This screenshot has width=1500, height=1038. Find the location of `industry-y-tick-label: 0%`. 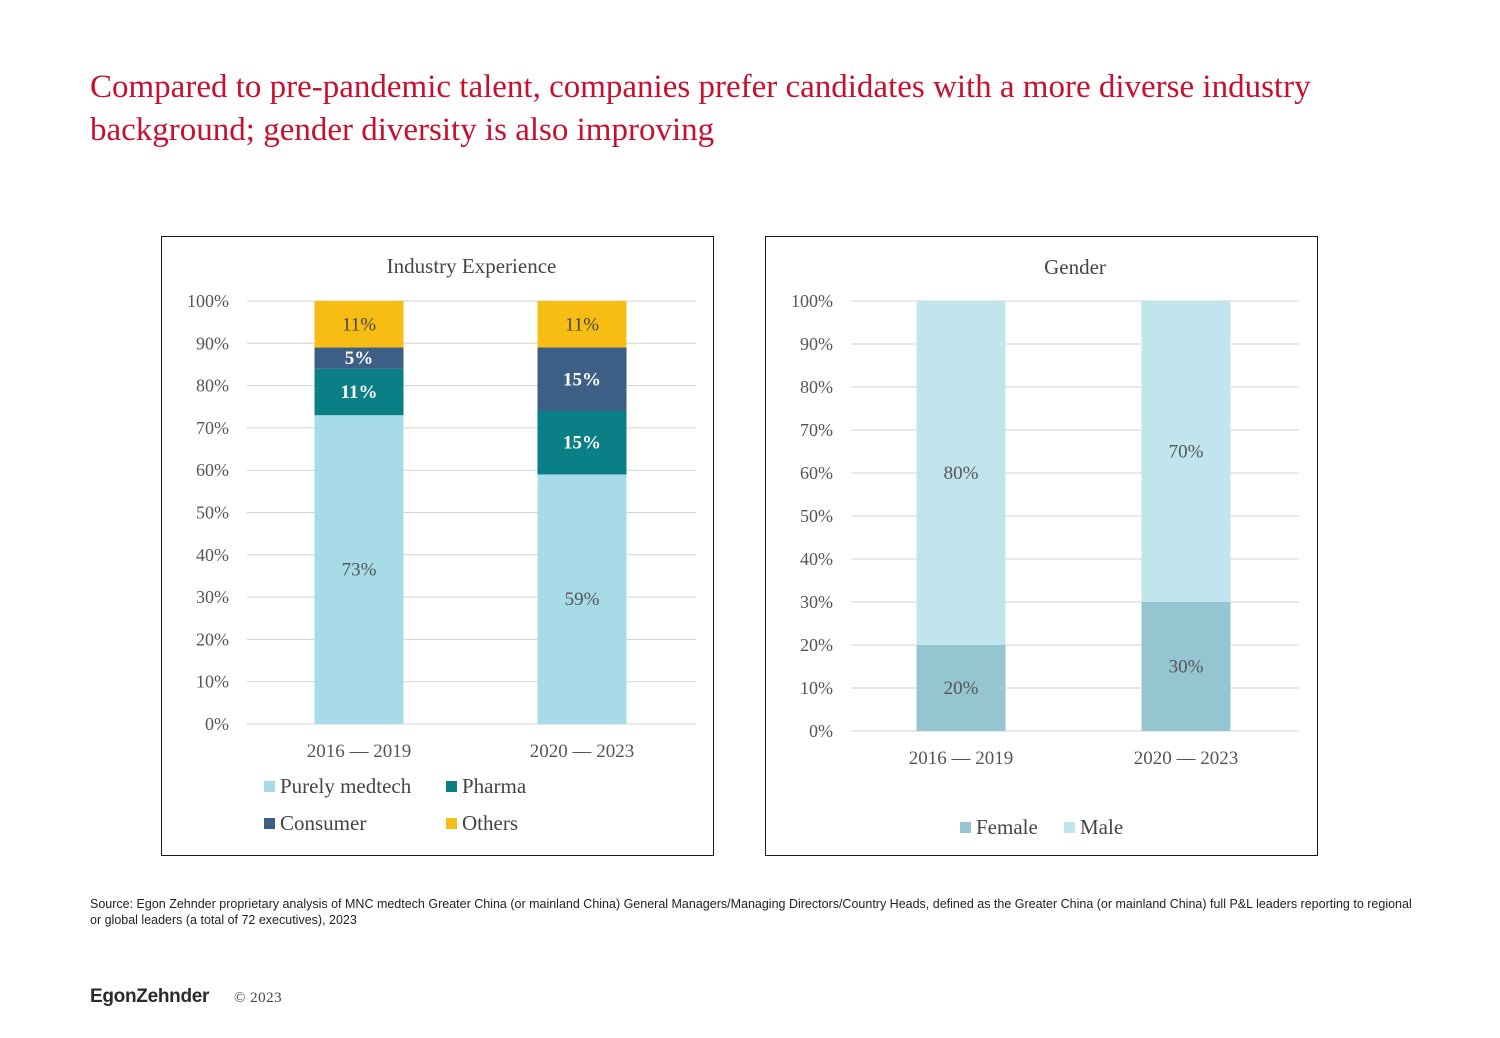

industry-y-tick-label: 0% is located at coordinates (217, 724).